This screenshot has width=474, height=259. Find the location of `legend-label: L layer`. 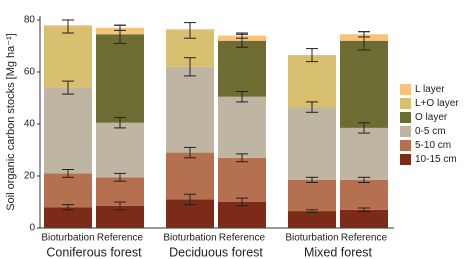

legend-label: L layer is located at coordinates (430, 89).